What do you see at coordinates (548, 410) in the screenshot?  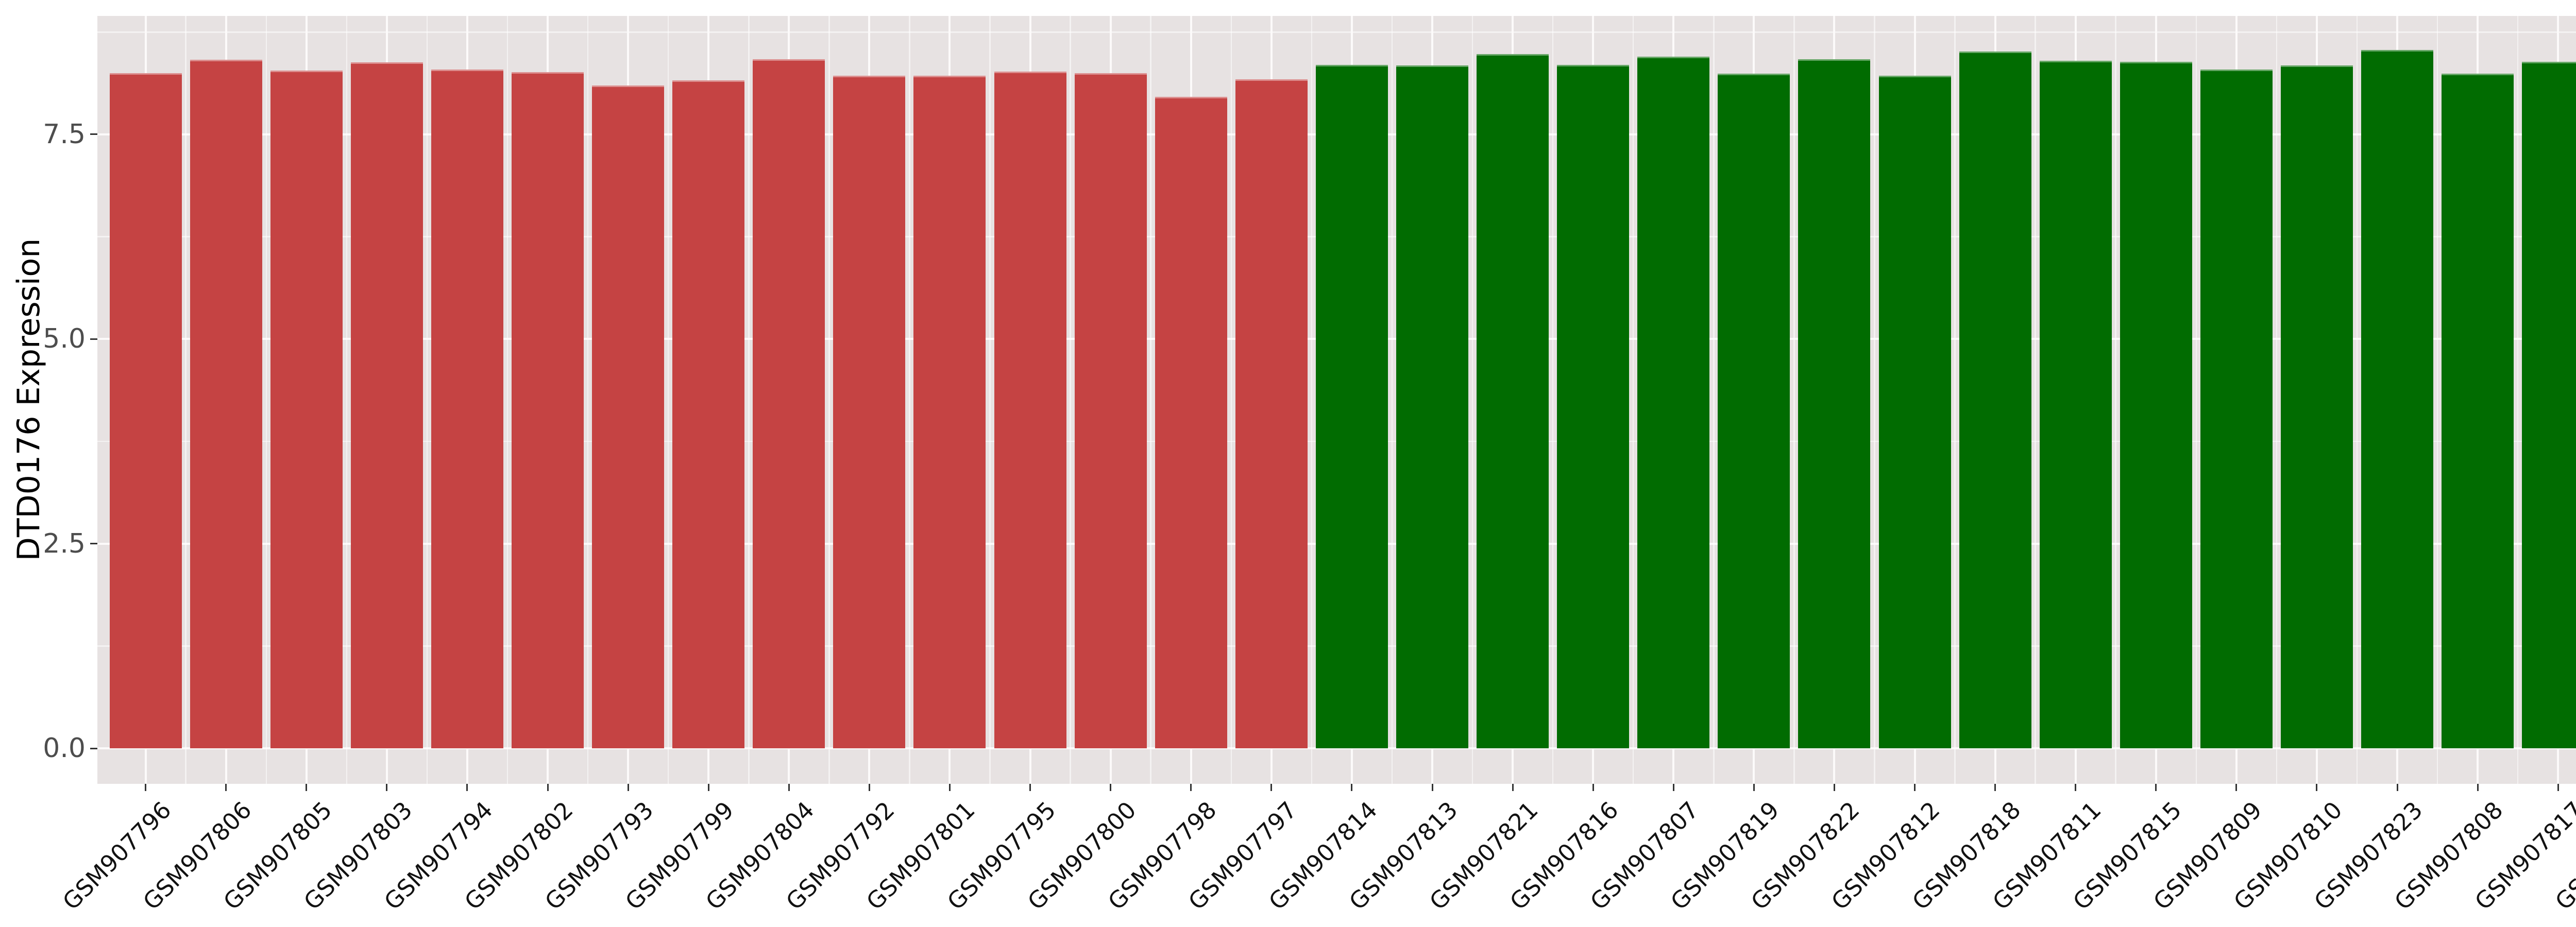 I see `bar-GSM907802` at bounding box center [548, 410].